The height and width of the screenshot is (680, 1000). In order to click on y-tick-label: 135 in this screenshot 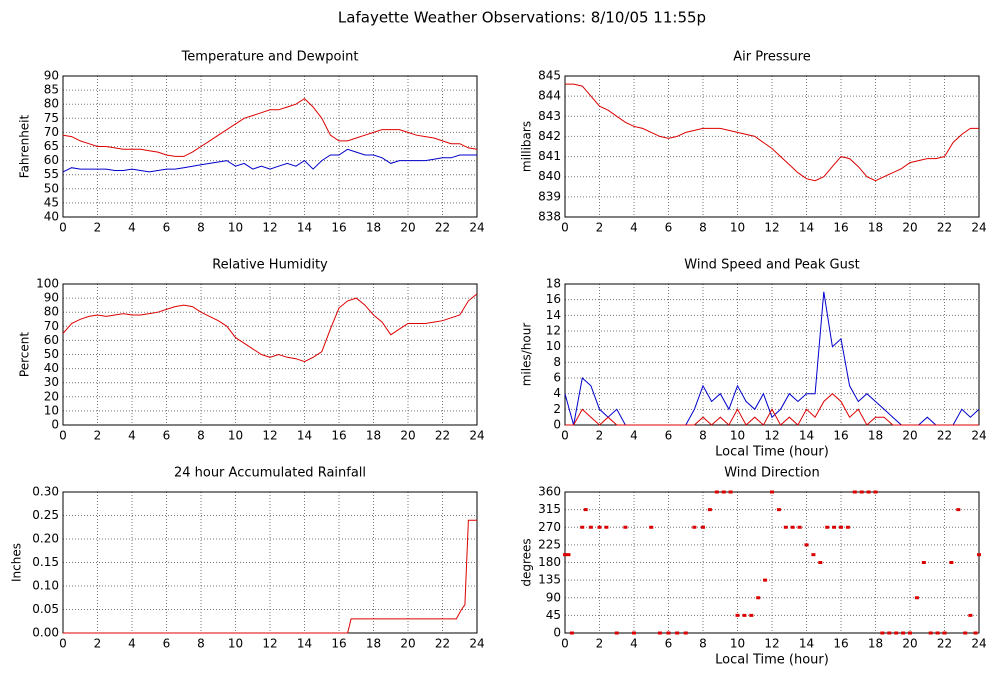, I will do `click(549, 580)`.